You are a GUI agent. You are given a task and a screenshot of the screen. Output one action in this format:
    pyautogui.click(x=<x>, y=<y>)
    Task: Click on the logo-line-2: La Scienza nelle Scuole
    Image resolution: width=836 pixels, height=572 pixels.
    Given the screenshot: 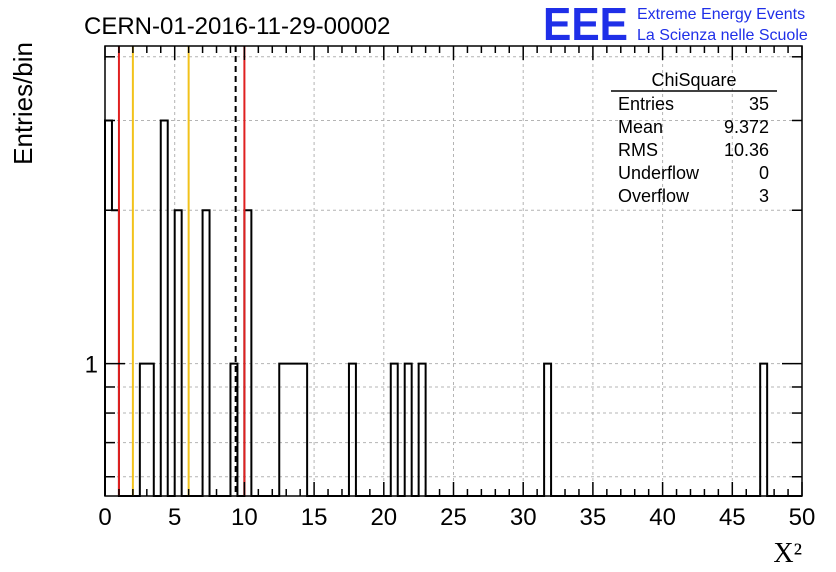 What is the action you would take?
    pyautogui.click(x=722, y=35)
    